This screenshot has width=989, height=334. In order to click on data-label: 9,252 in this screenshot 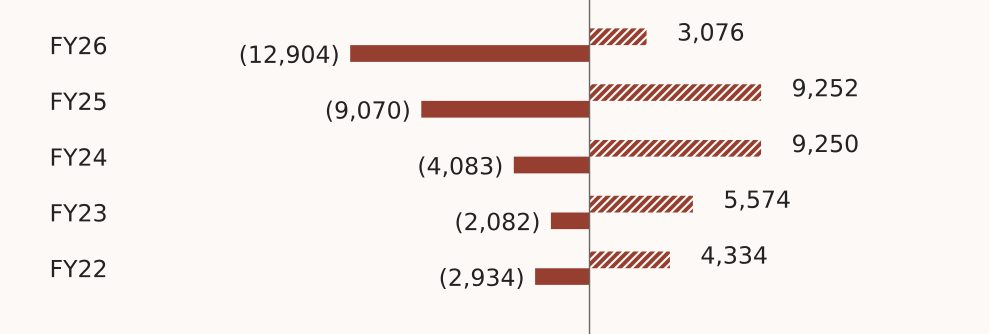, I will do `click(825, 89)`.